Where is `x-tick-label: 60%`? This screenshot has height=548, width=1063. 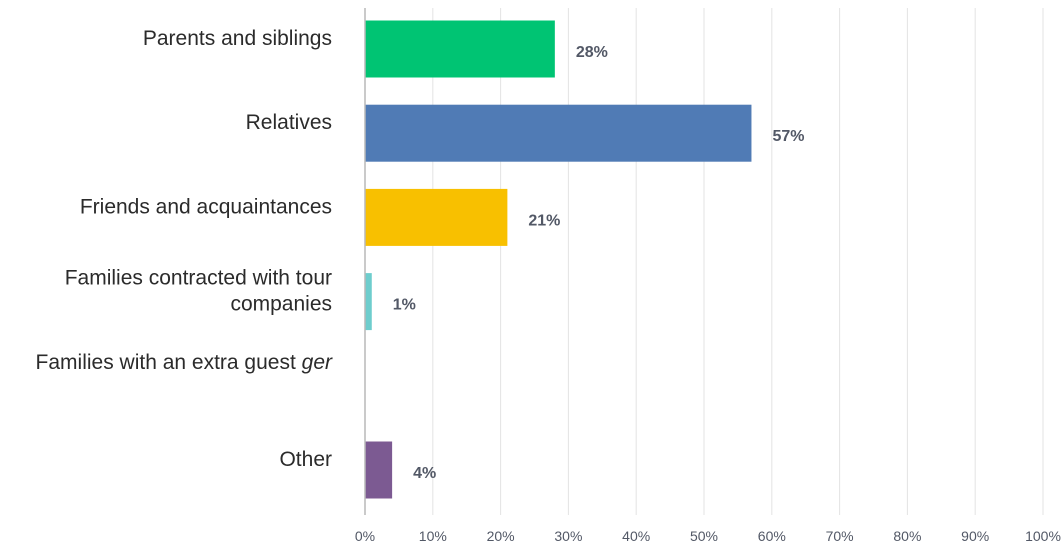 x-tick-label: 60% is located at coordinates (772, 536).